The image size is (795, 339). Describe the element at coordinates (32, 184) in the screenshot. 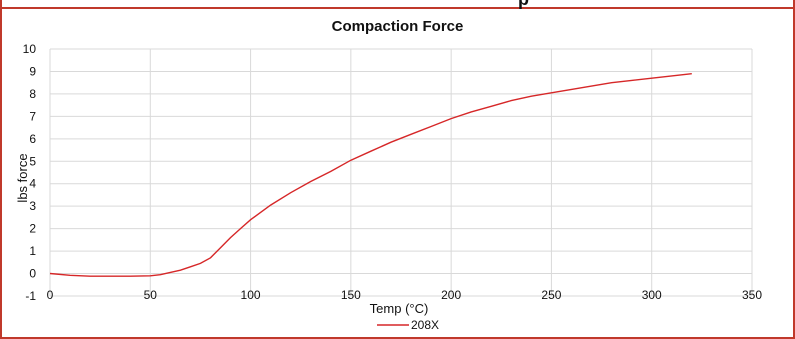

I see `y-tick-label: 4` at that location.